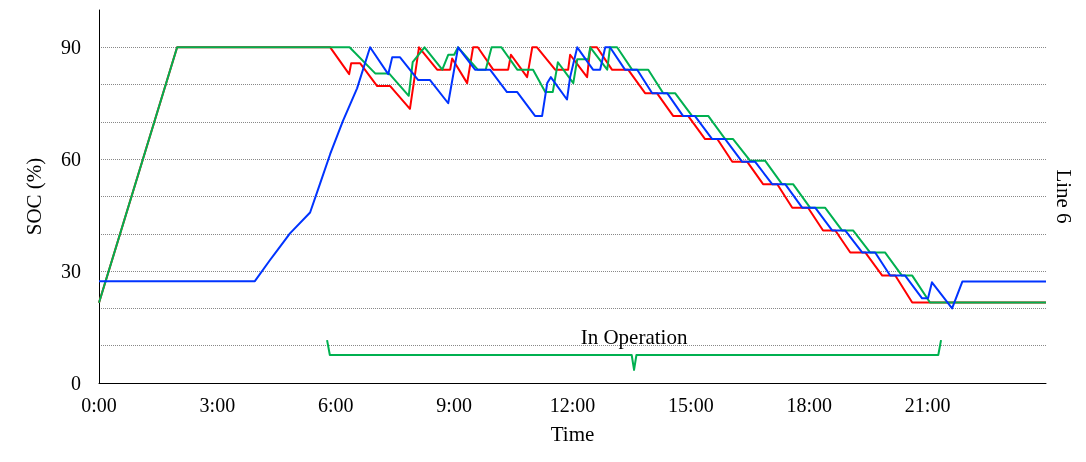  What do you see at coordinates (335, 405) in the screenshot?
I see `x-tick-label: 6:00` at bounding box center [335, 405].